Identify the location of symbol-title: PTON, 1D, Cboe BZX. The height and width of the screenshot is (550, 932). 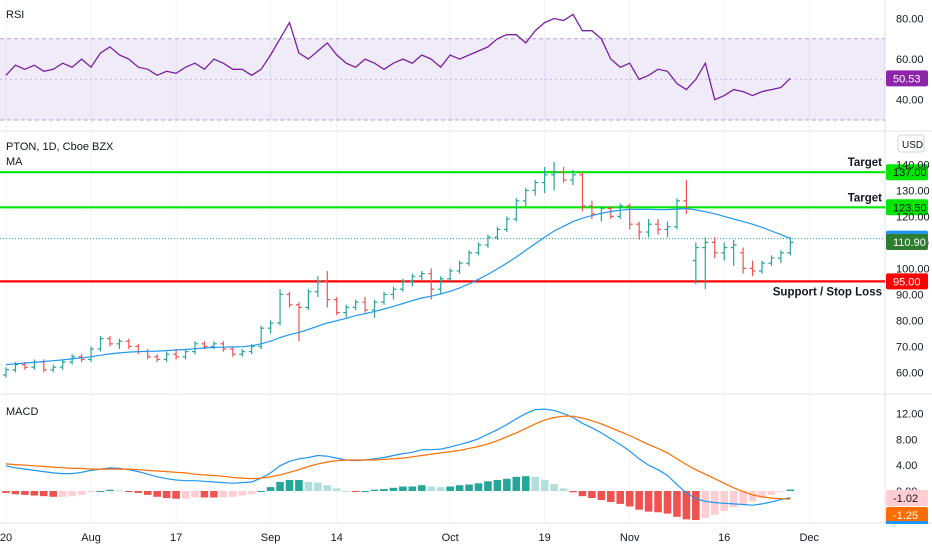
(60, 147).